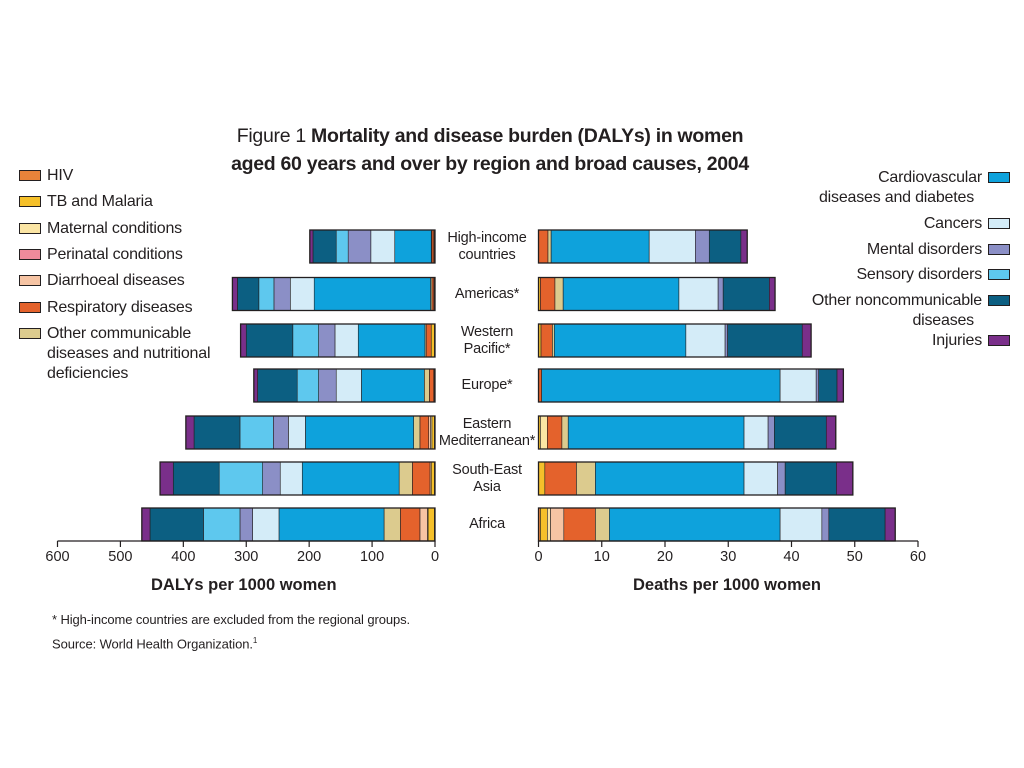  I want to click on legend-swatch-respiratory-diseases, so click(30, 307).